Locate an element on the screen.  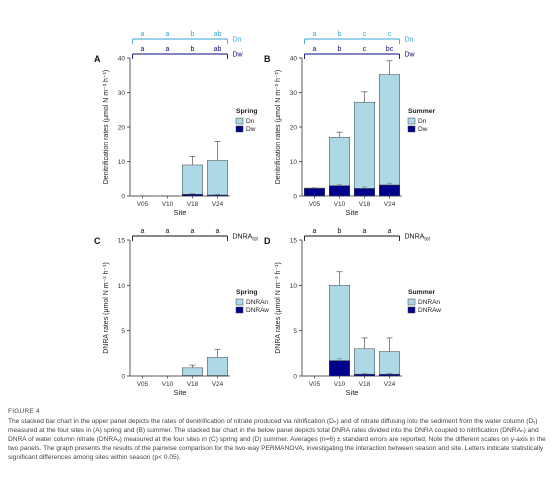
figure-label: FIGURE 4 is located at coordinates (24, 411).